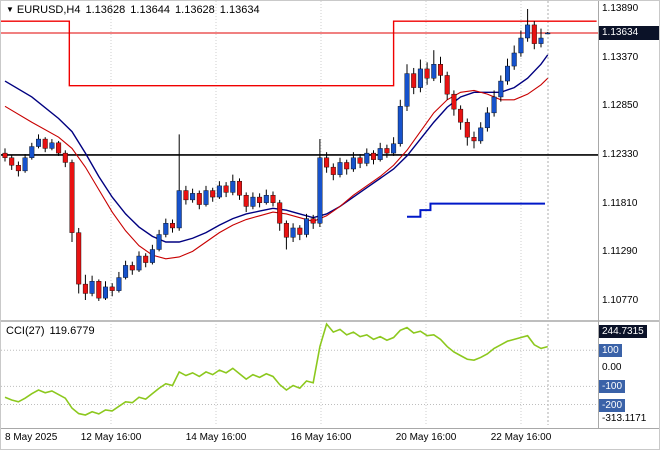 The width and height of the screenshot is (660, 450). What do you see at coordinates (610, 351) in the screenshot?
I see `cci-axis-level-box: 100` at bounding box center [610, 351].